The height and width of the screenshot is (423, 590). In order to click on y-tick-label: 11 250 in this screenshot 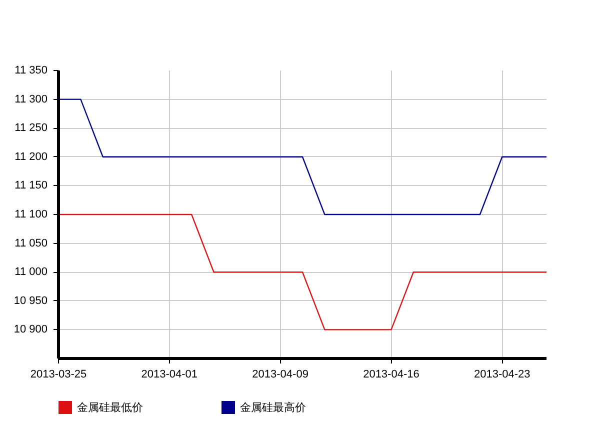, I will do `click(31, 128)`.